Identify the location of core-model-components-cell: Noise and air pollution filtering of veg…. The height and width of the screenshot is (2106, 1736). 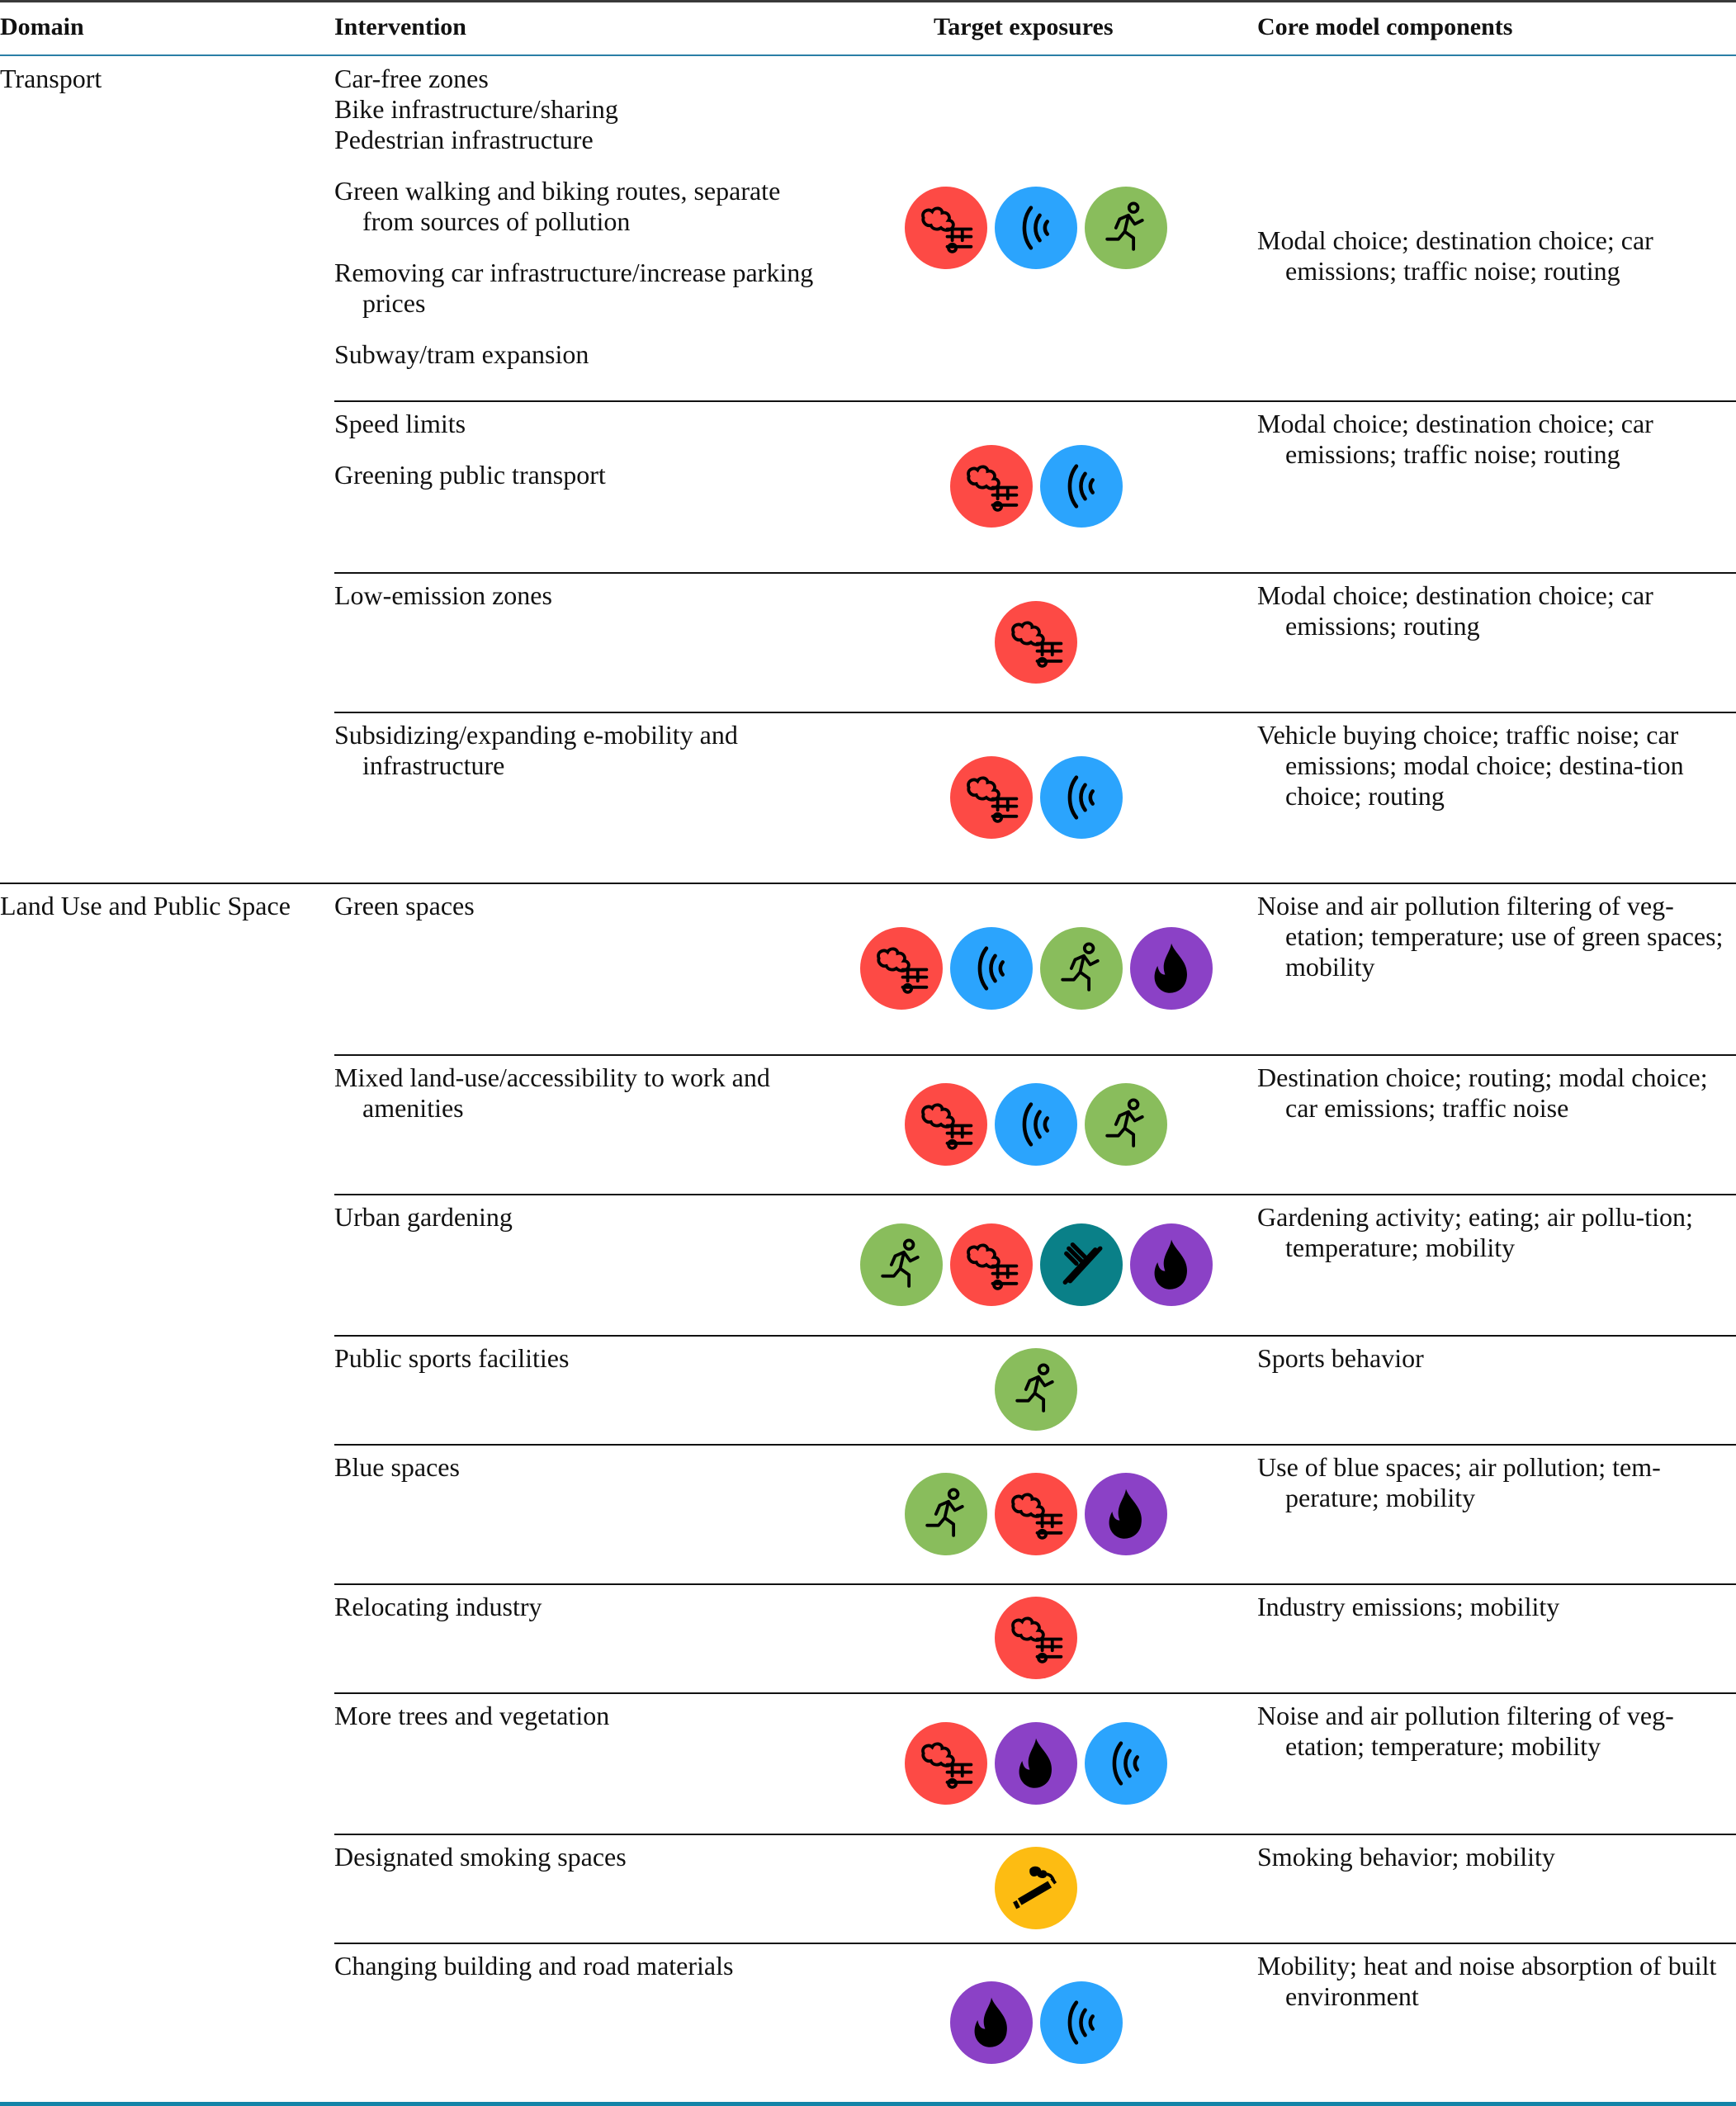
(1496, 936).